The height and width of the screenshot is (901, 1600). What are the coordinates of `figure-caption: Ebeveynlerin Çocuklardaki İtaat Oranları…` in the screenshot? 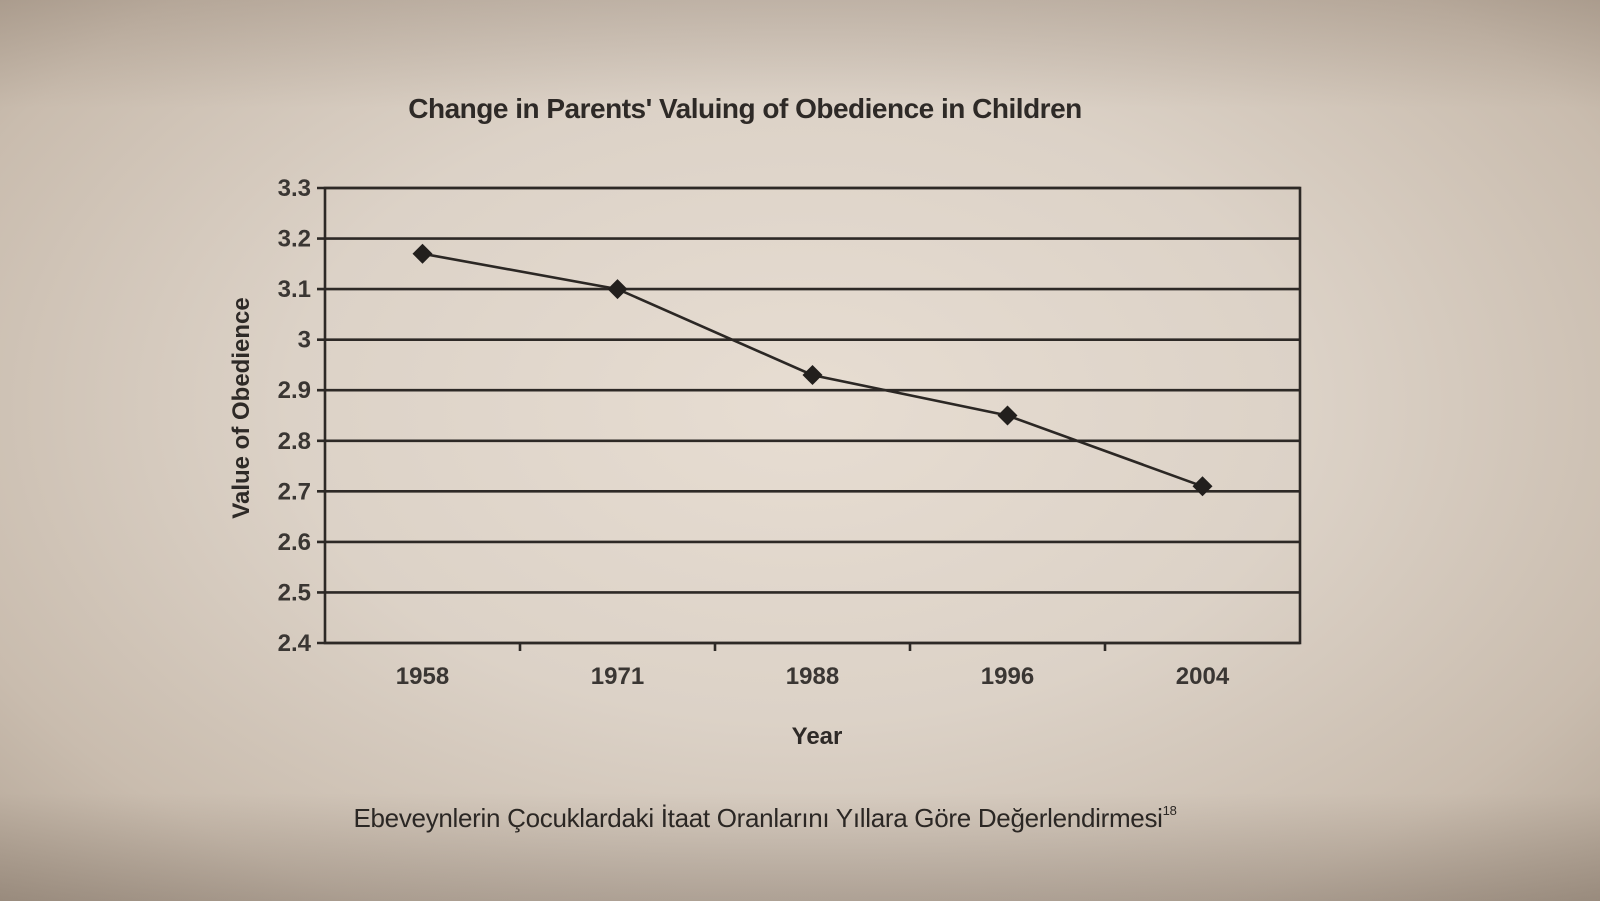 It's located at (764, 818).